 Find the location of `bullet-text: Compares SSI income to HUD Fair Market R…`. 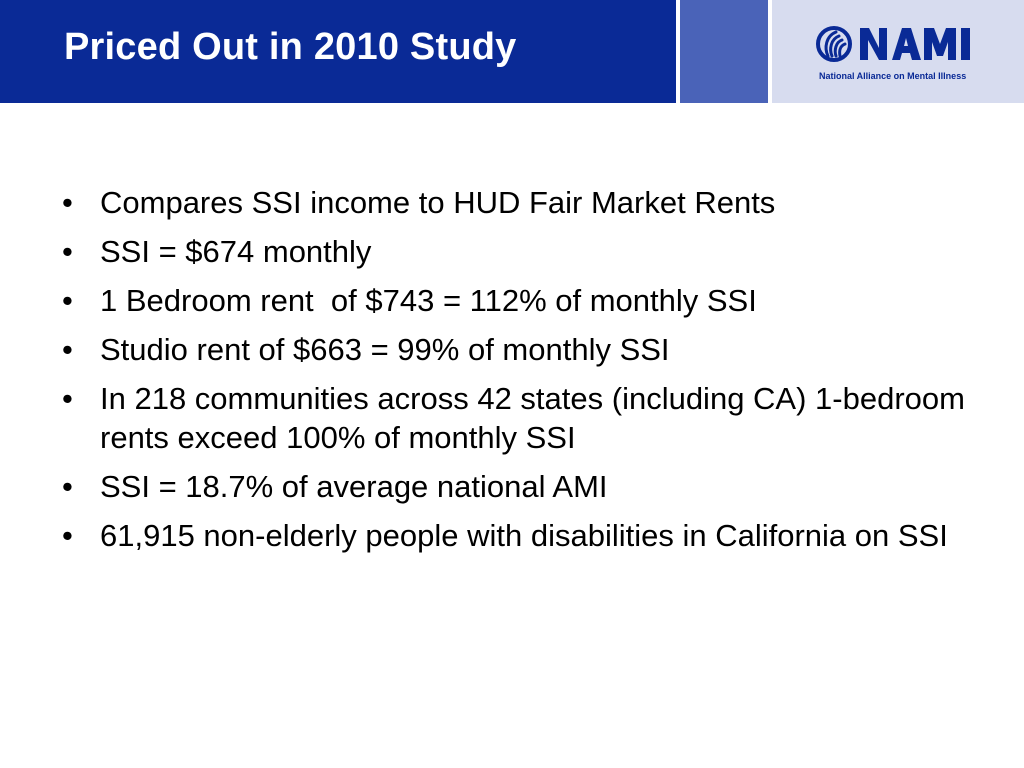

bullet-text: Compares SSI income to HUD Fair Market R… is located at coordinates (438, 202).